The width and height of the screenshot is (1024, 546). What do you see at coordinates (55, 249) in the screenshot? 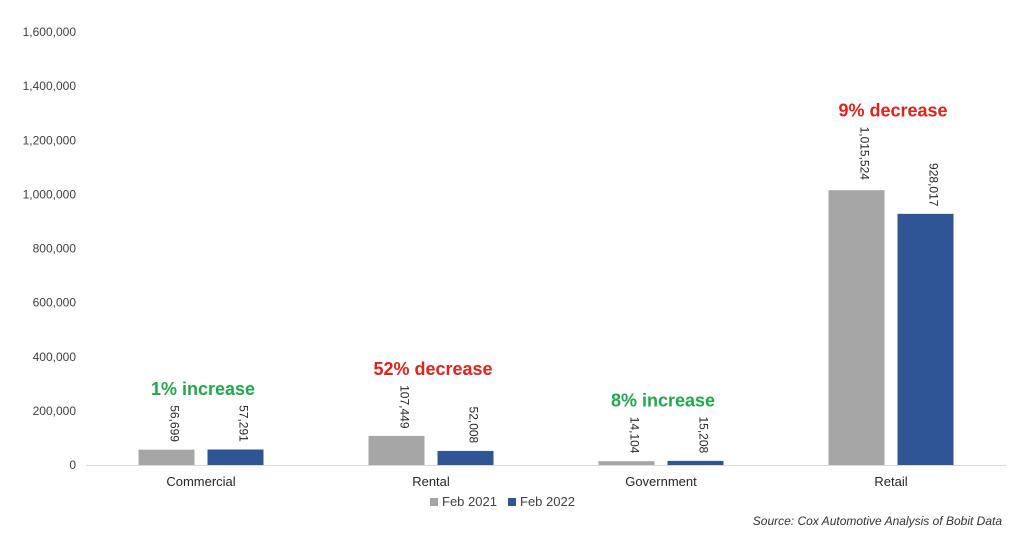
I see `y-tick-label: 800,000` at bounding box center [55, 249].